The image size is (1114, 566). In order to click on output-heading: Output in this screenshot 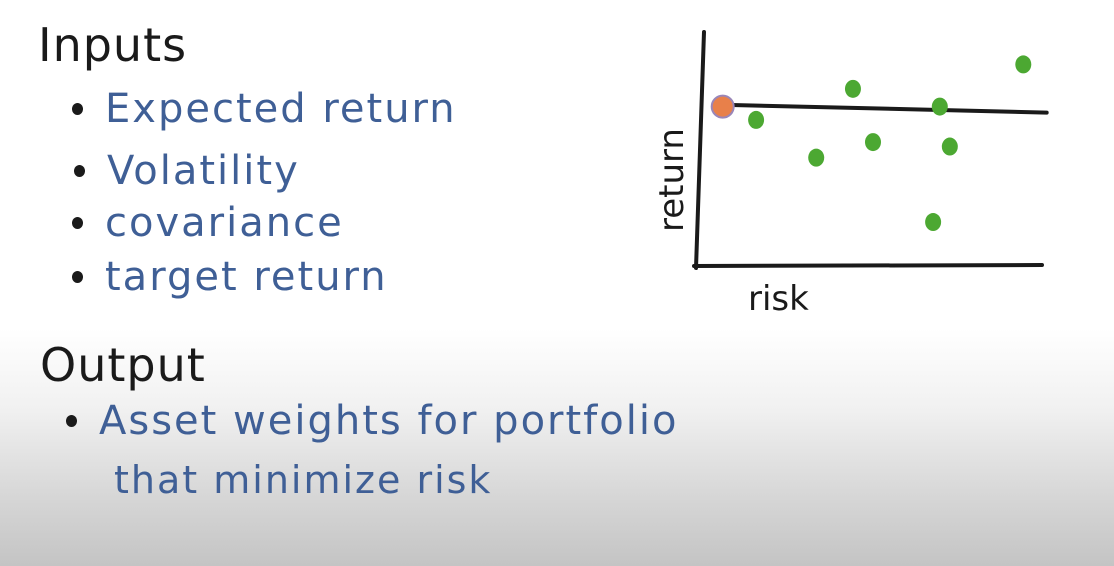, I will do `click(123, 365)`.